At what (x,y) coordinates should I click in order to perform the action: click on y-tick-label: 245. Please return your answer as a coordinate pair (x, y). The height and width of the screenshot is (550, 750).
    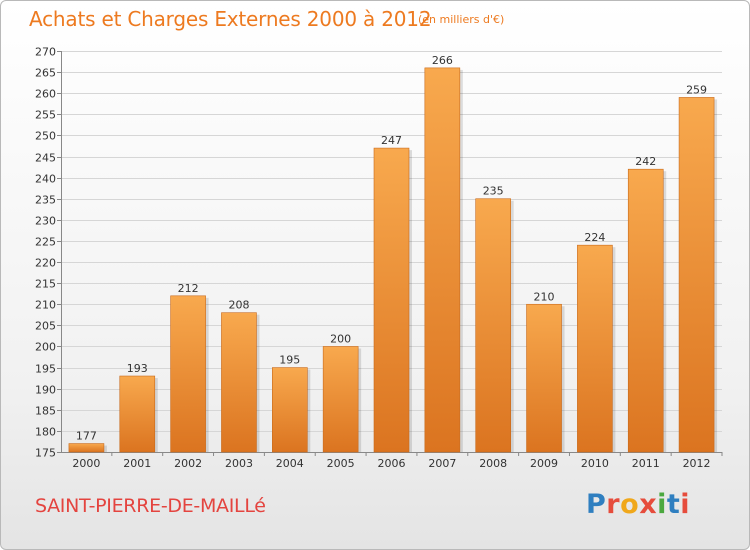
    Looking at the image, I should click on (45, 158).